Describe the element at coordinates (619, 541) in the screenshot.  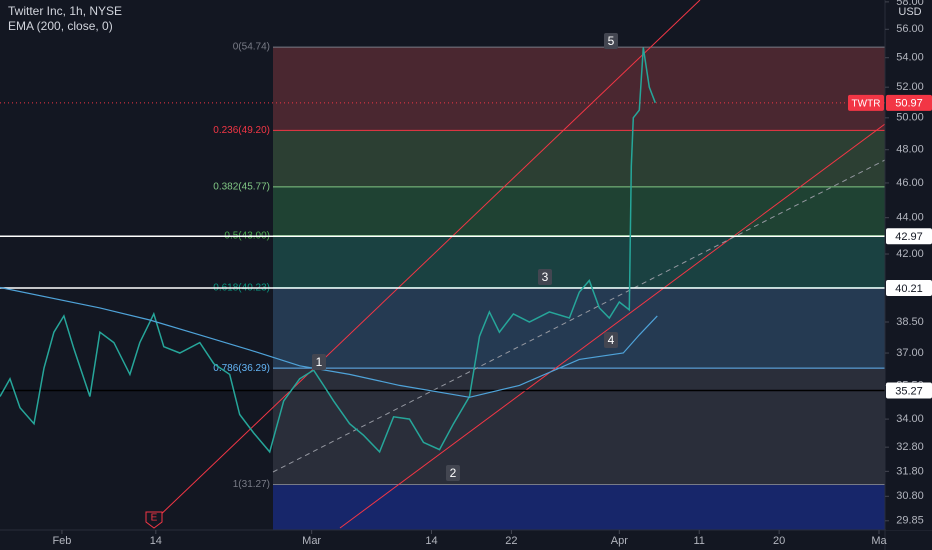
I see `x-tick-label: Apr` at that location.